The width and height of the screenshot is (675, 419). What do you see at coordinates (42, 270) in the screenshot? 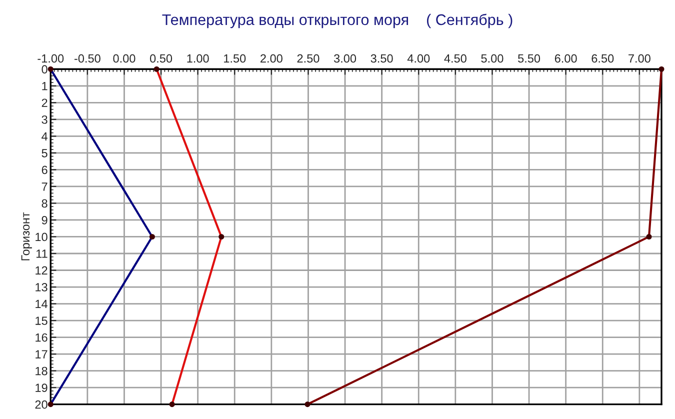
I see `y-tick-label: 12` at bounding box center [42, 270].